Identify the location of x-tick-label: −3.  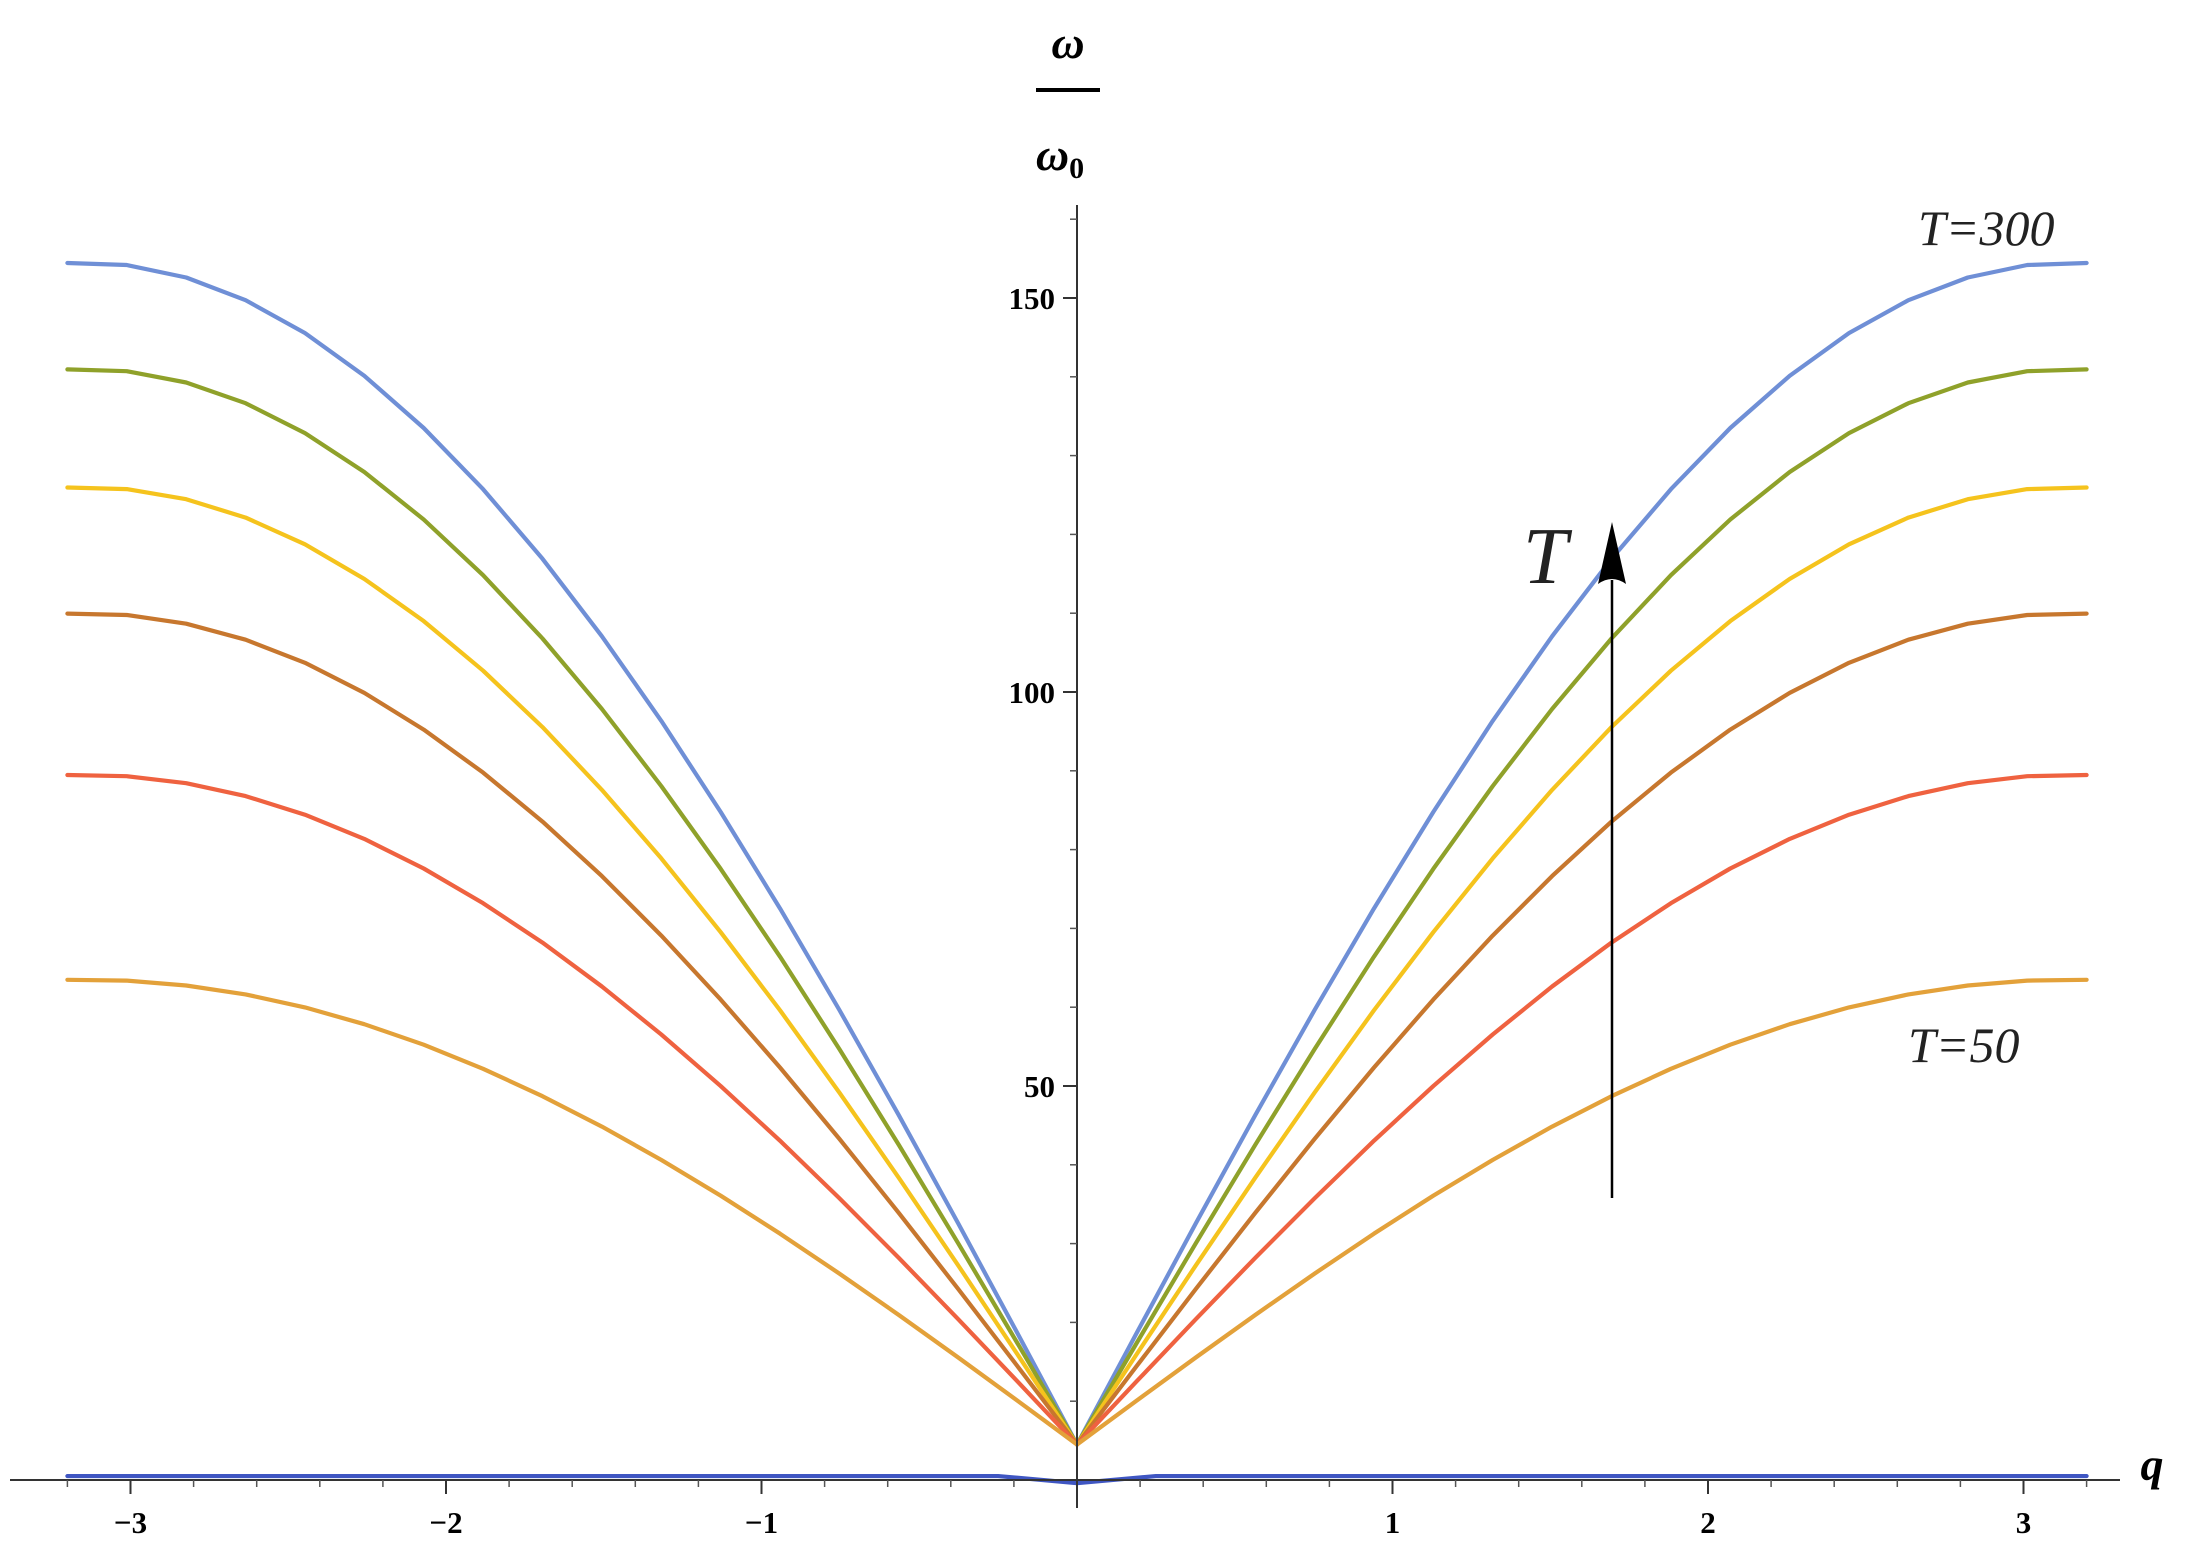
(130, 1522).